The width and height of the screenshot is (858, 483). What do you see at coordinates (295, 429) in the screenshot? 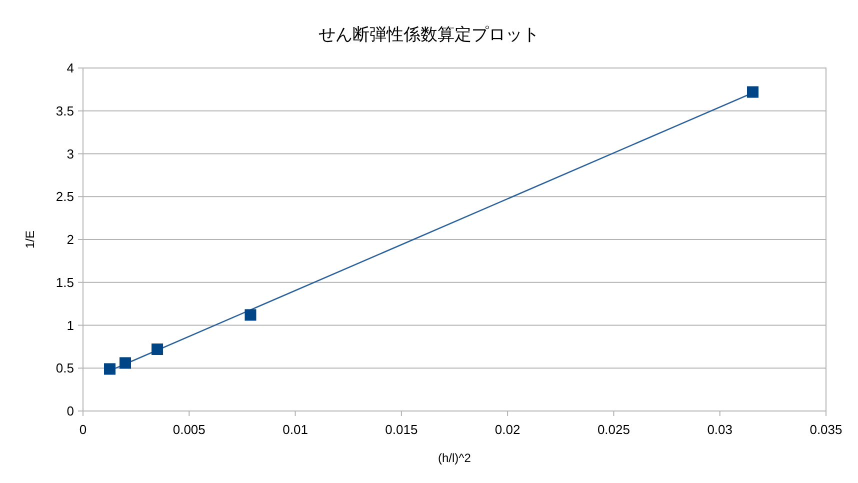
I see `xtick-label: 0.01` at bounding box center [295, 429].